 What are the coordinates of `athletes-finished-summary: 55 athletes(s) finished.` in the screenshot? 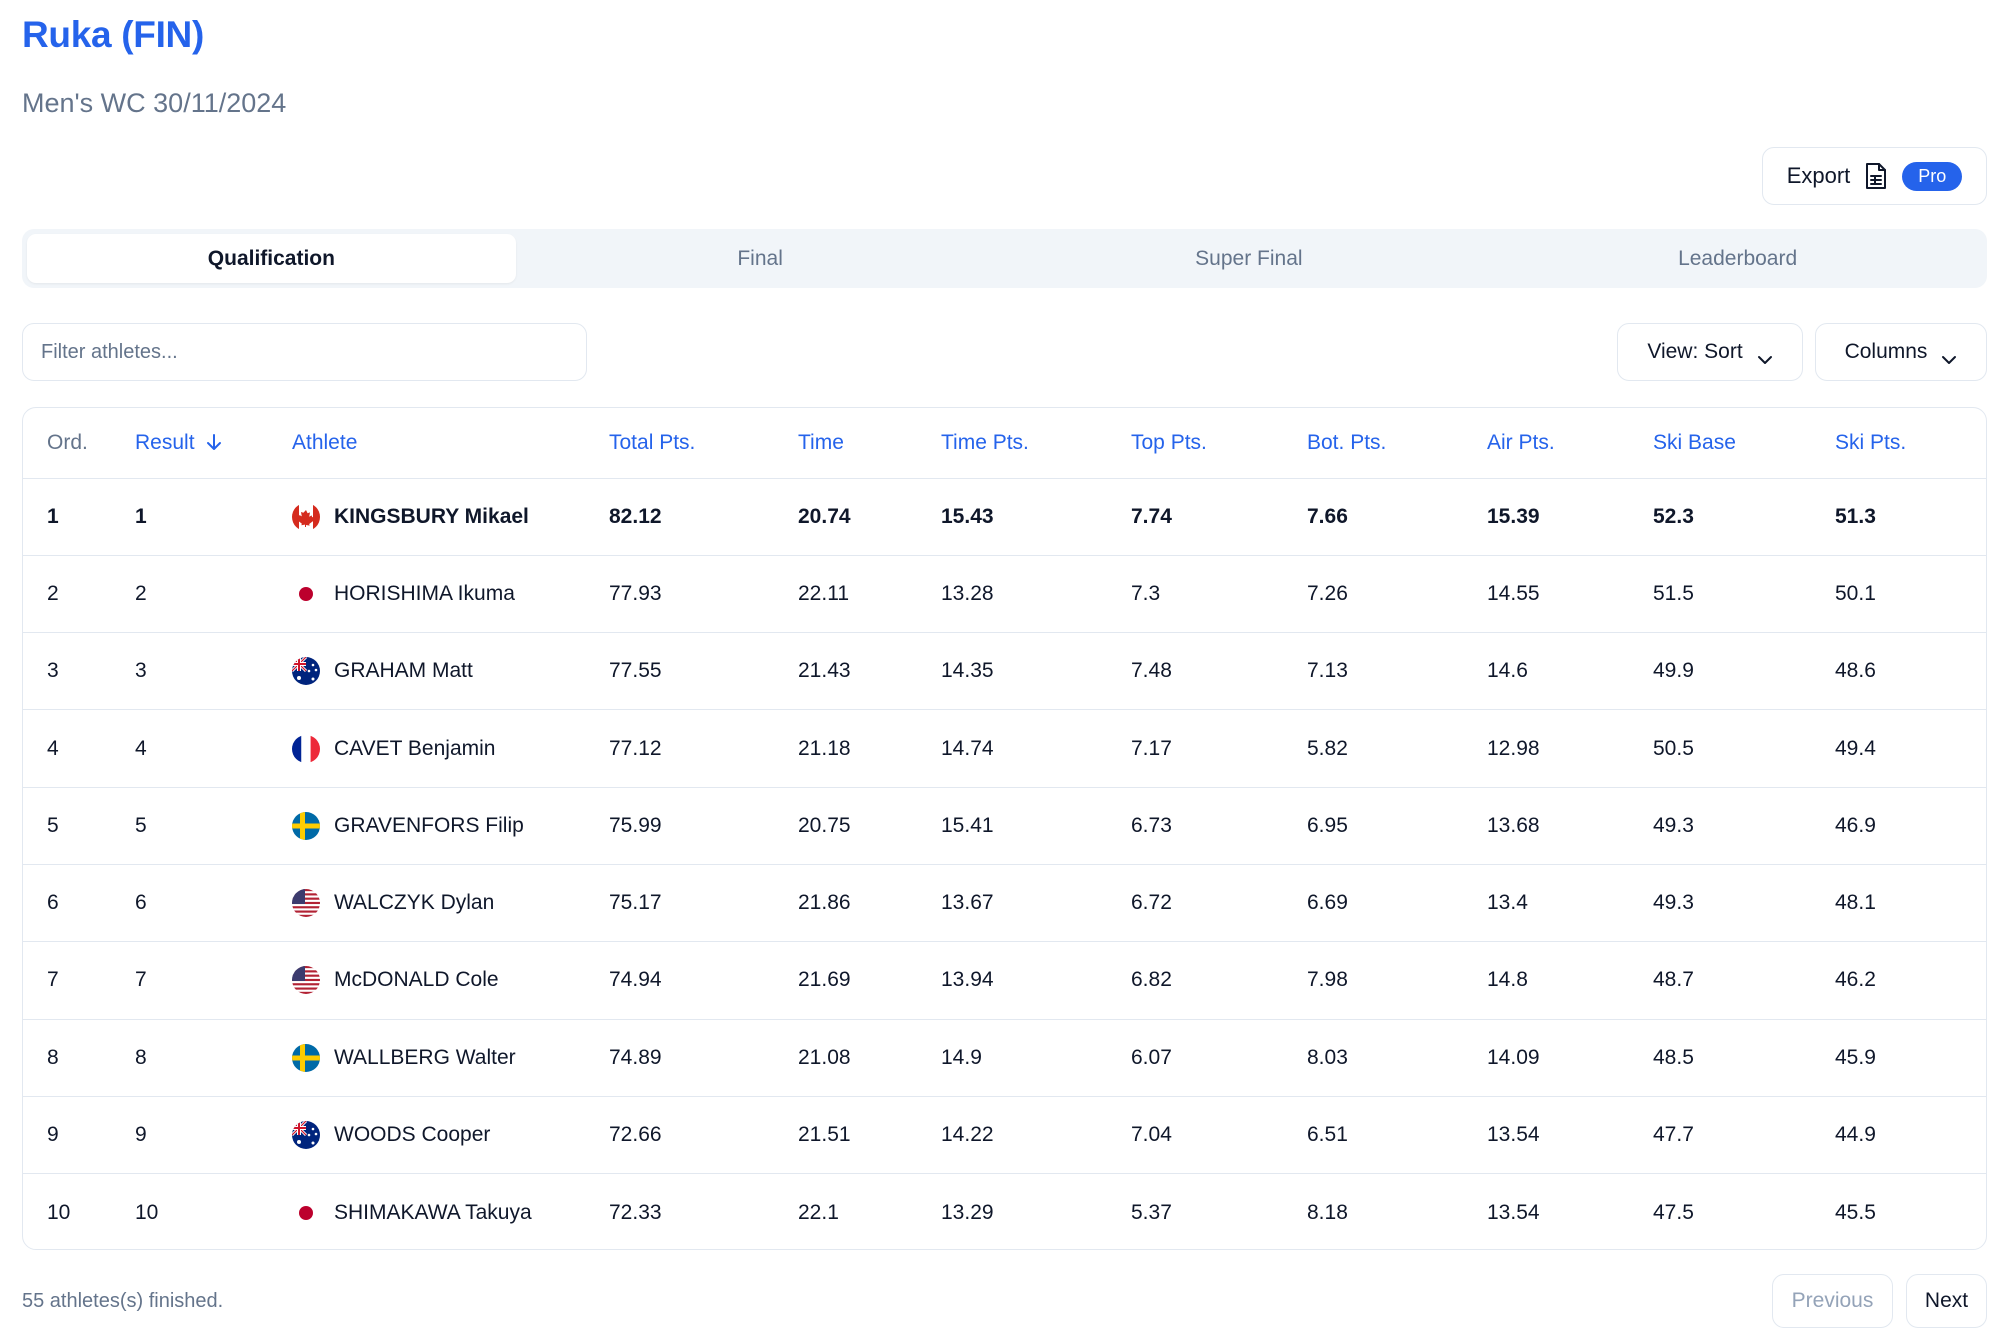 It's located at (123, 1301).